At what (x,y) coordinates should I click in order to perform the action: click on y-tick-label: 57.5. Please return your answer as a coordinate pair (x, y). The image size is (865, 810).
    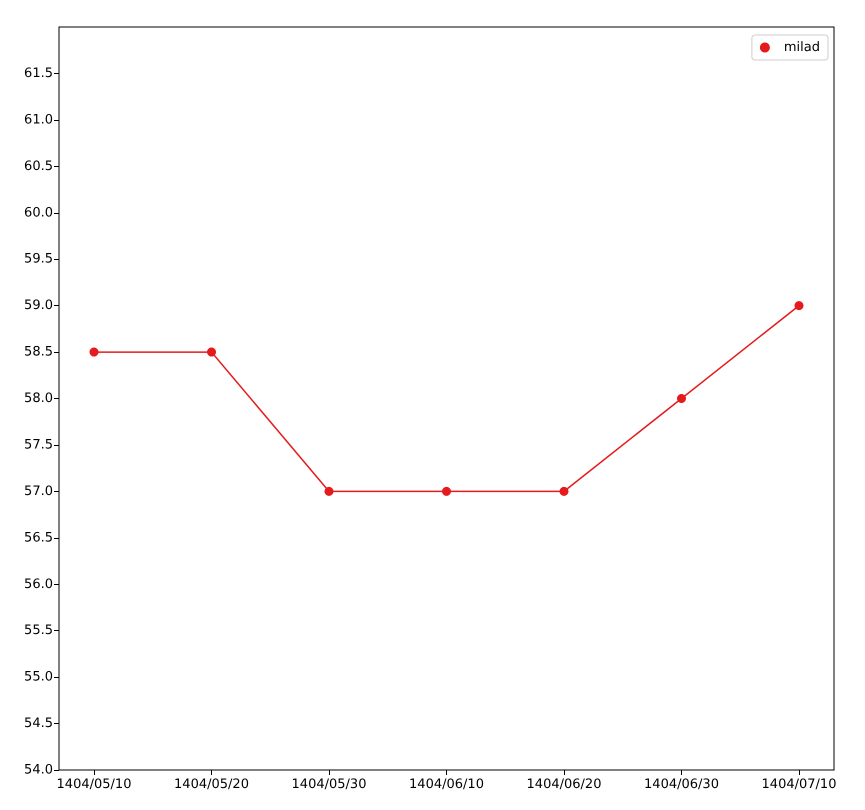
    Looking at the image, I should click on (38, 444).